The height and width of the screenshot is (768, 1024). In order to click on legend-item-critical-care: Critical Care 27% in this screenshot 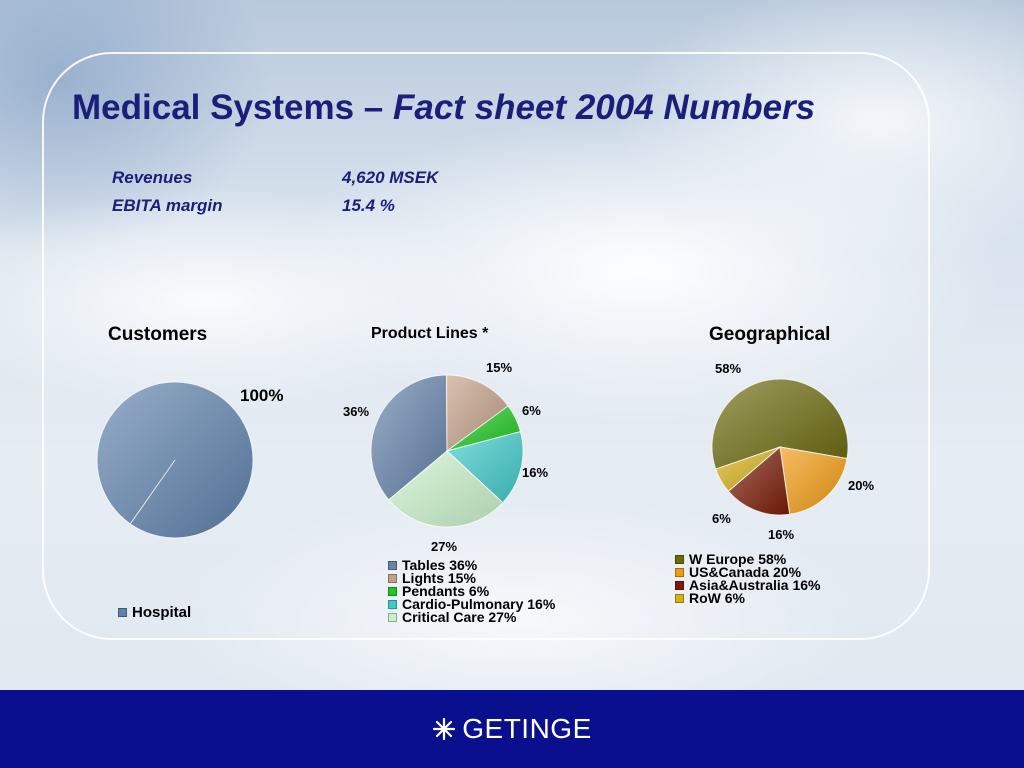, I will do `click(471, 617)`.